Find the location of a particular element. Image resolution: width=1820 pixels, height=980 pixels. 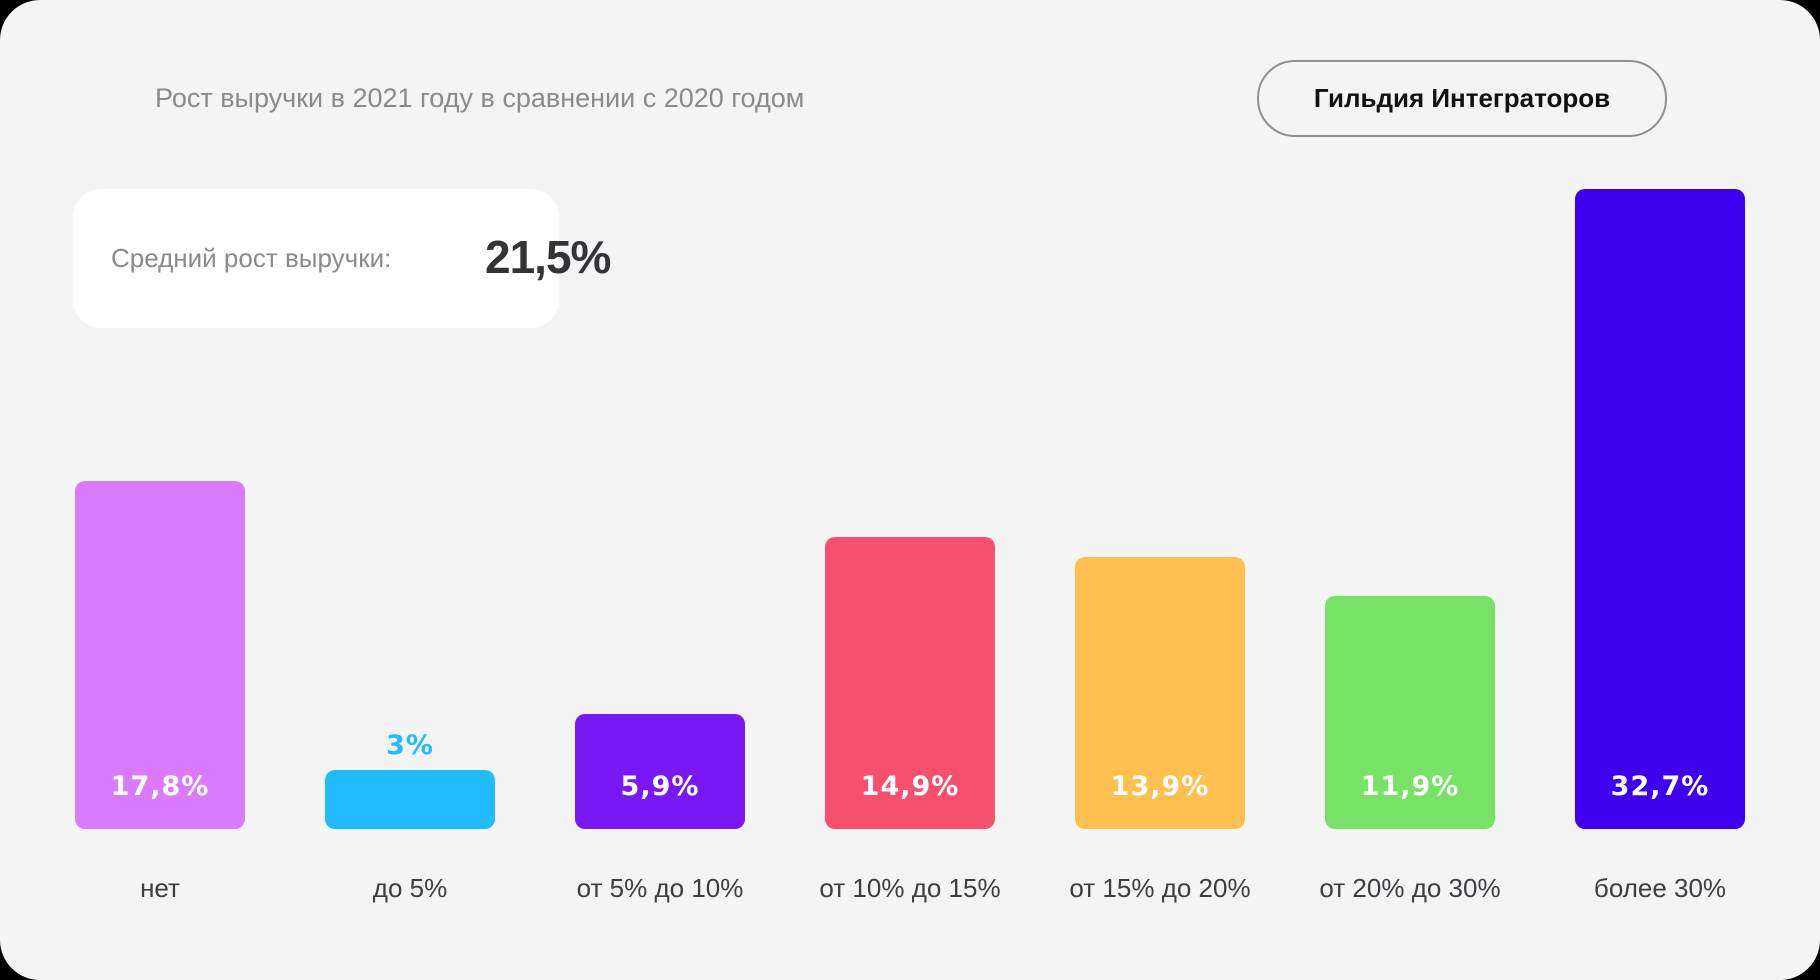

x-axis-label: от 15% до 20% is located at coordinates (1160, 888).